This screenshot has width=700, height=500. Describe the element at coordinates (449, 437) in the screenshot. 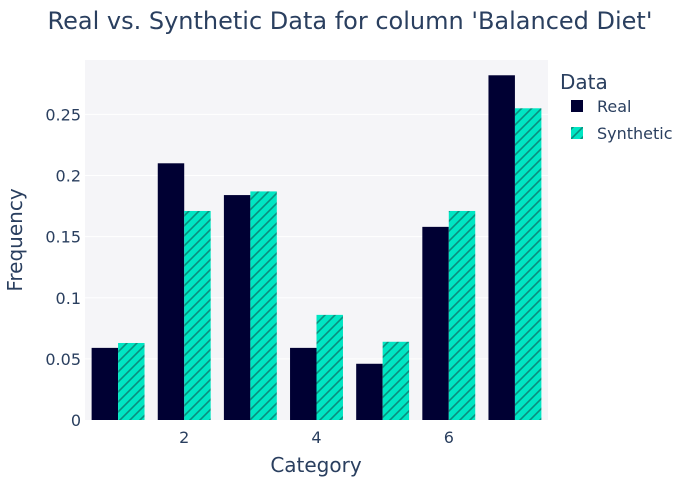

I see `x-tick-label: 6` at that location.